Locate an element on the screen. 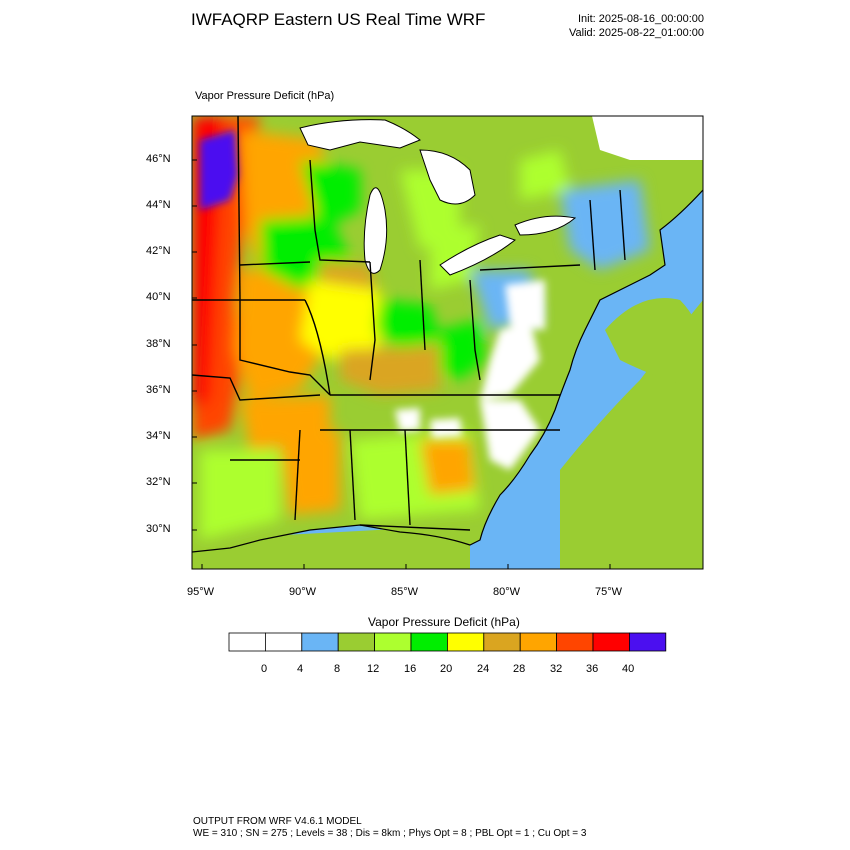 The height and width of the screenshot is (850, 850). lat-label-46: 46°N is located at coordinates (158, 159).